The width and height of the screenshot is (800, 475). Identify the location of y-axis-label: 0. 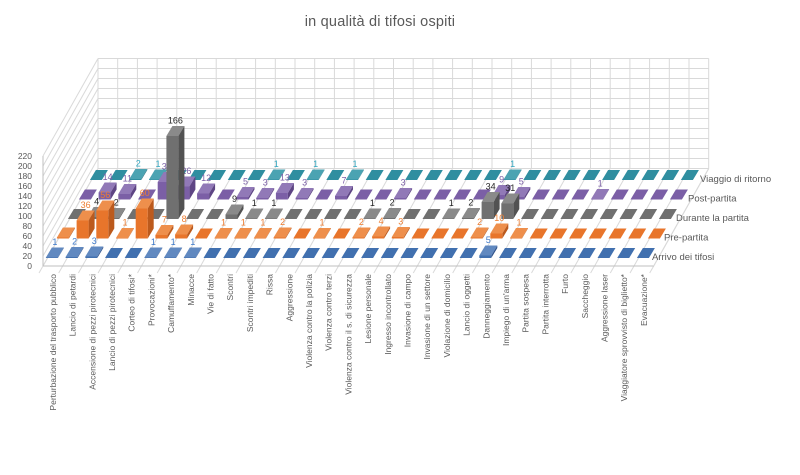
(29, 266).